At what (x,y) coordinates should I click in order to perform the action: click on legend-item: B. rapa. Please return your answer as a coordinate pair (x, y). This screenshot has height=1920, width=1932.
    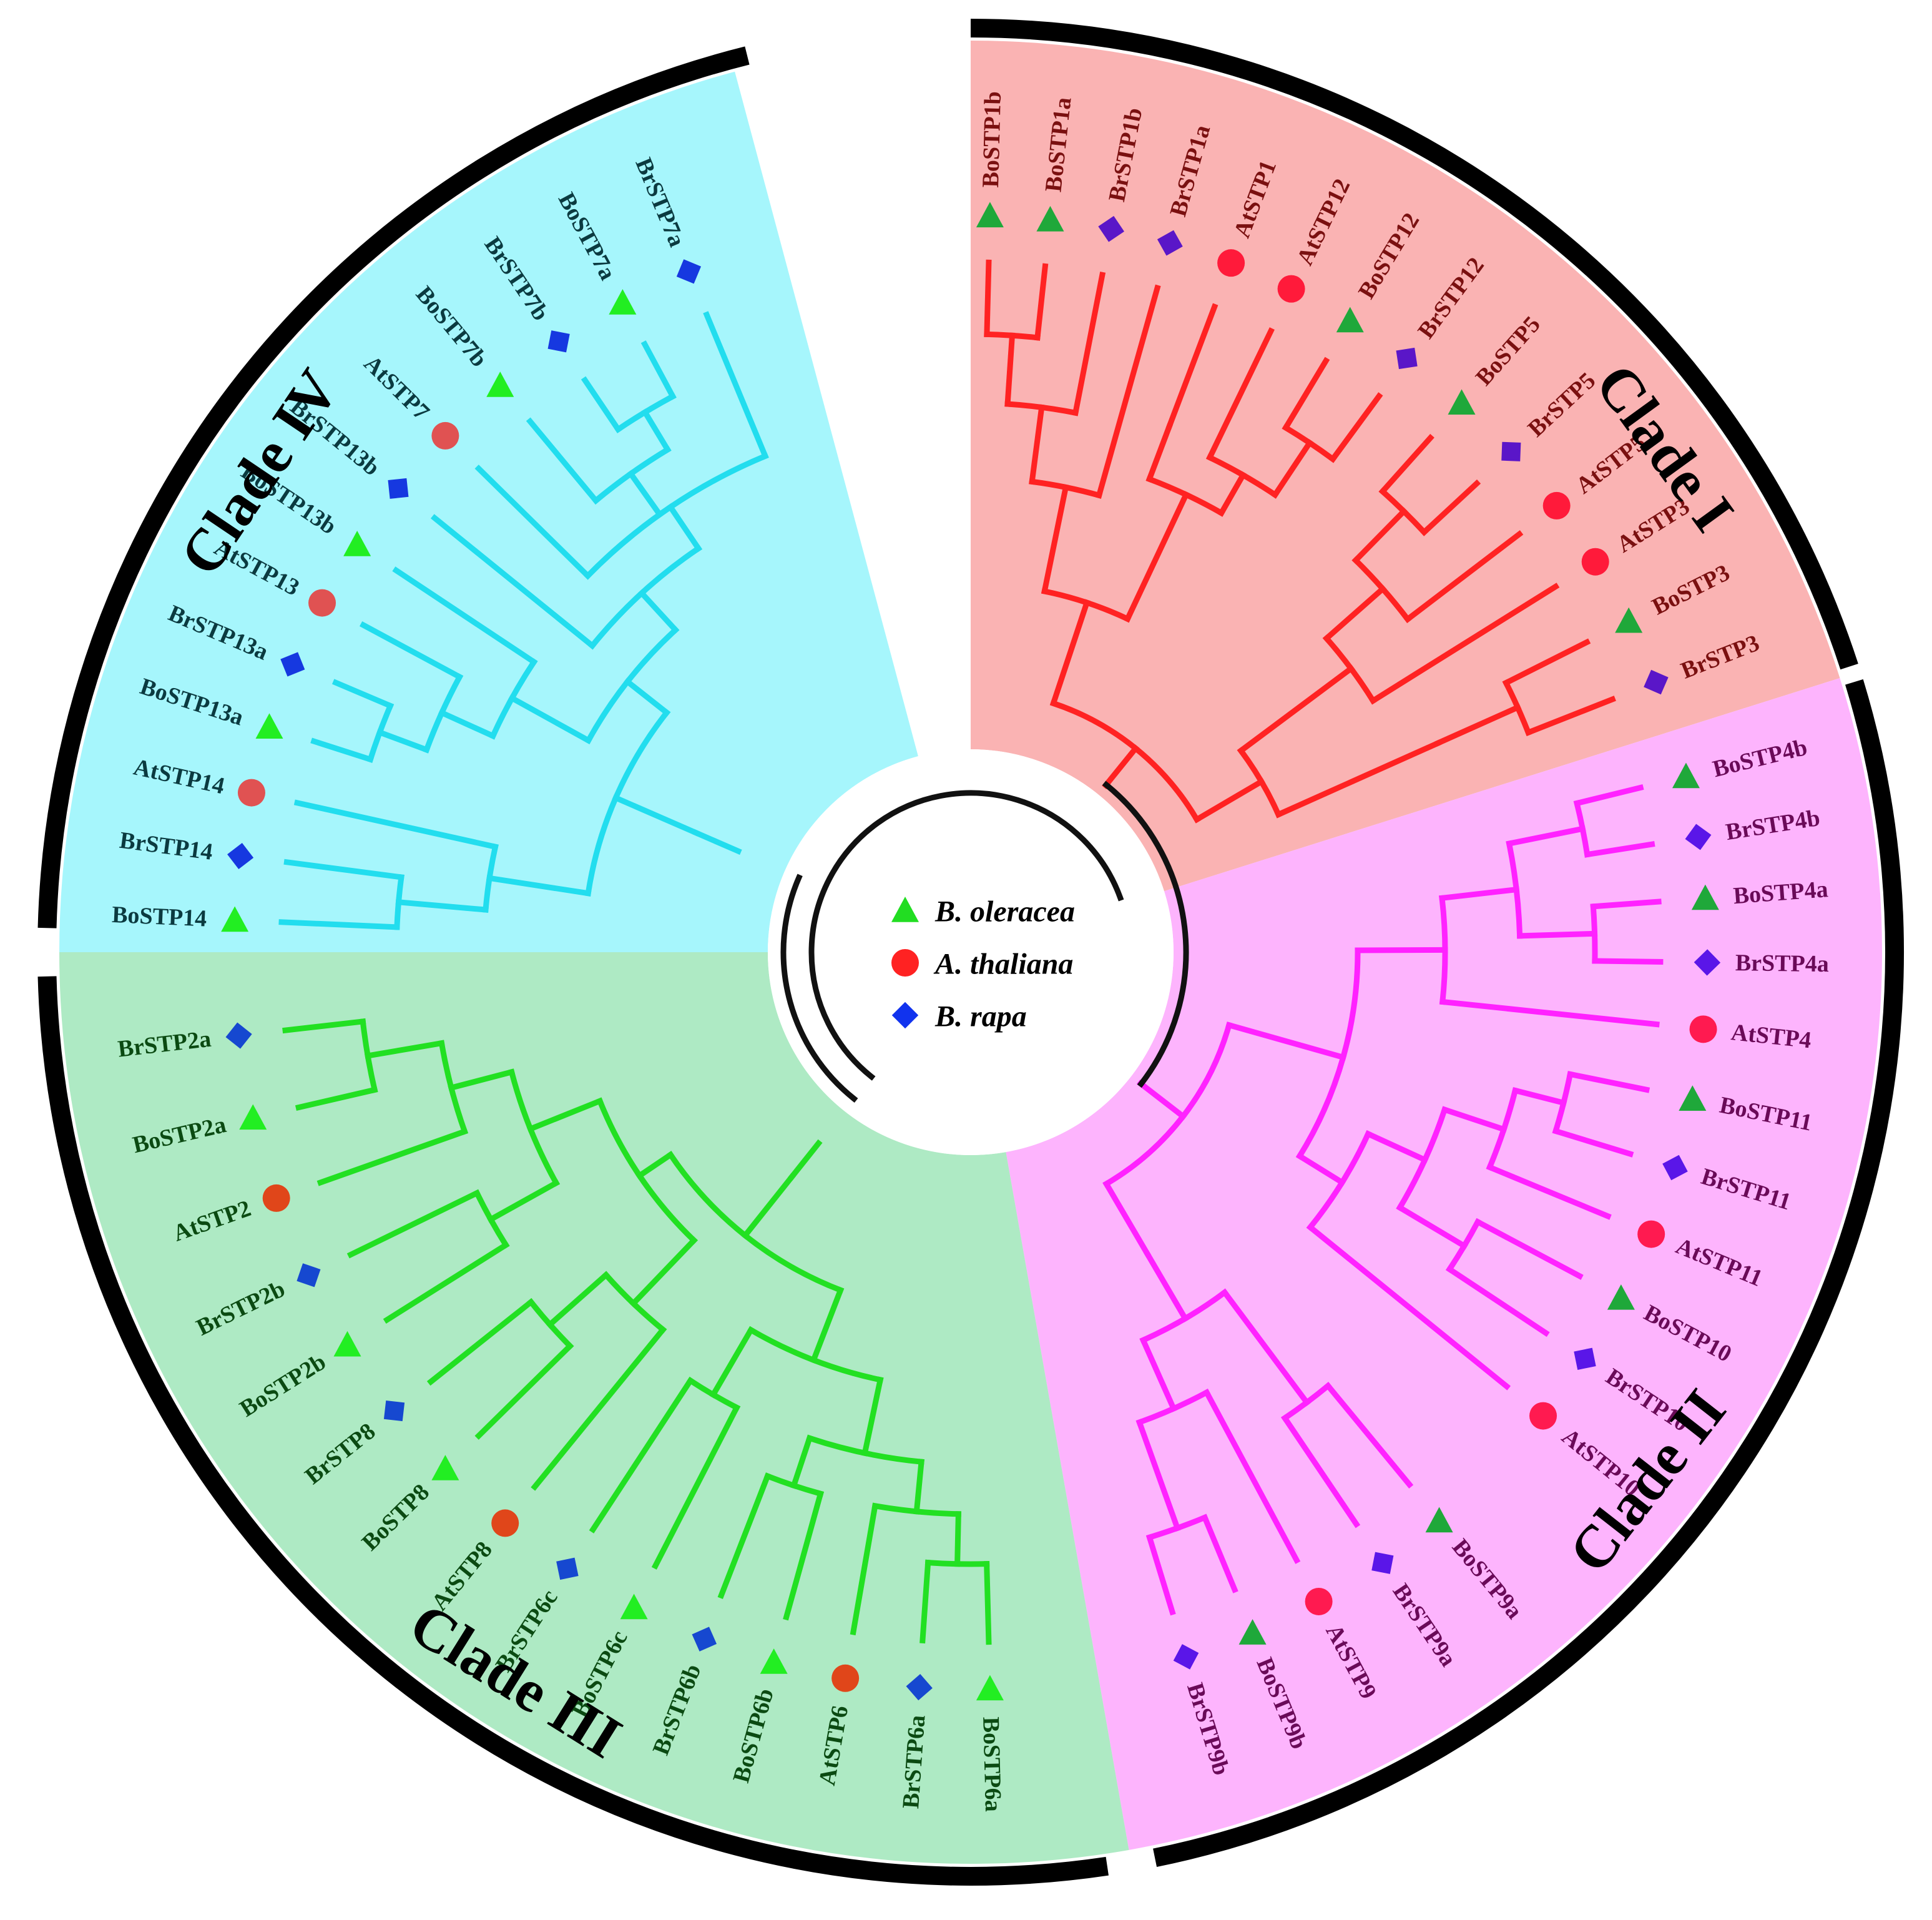
    Looking at the image, I should click on (959, 1016).